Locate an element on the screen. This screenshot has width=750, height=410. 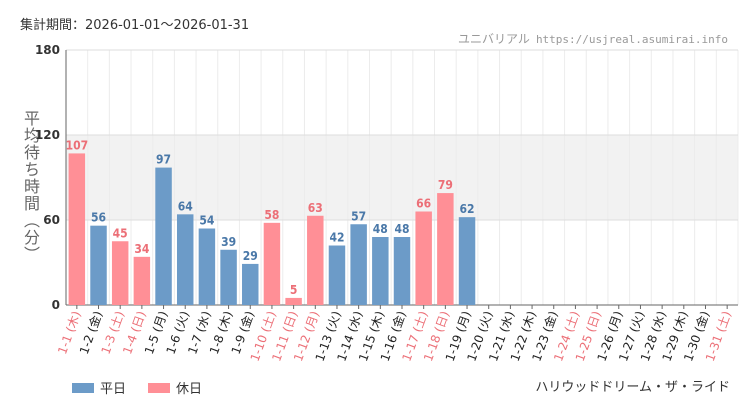
y-axis-label: 平均待ち時間（分） is located at coordinates (30, 186).